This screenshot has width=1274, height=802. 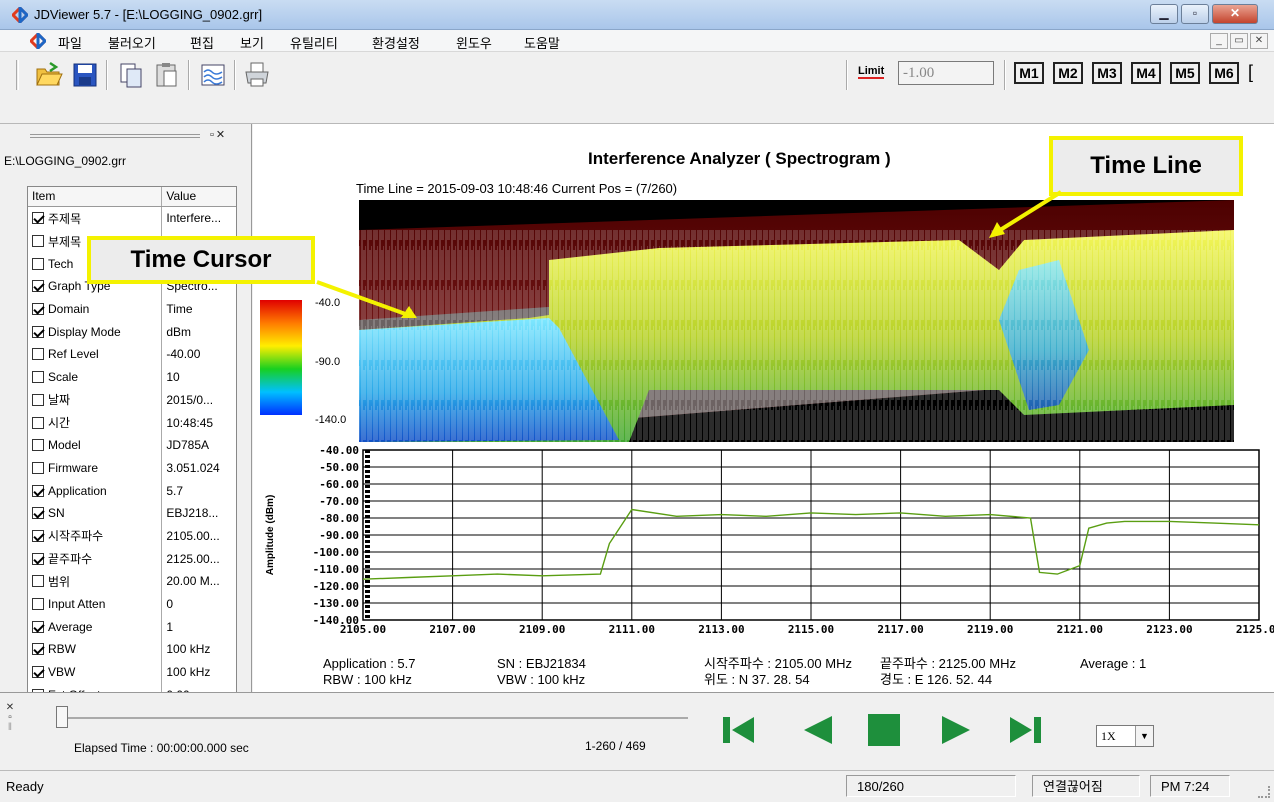 What do you see at coordinates (235, 75) in the screenshot?
I see `toolbar-separator` at bounding box center [235, 75].